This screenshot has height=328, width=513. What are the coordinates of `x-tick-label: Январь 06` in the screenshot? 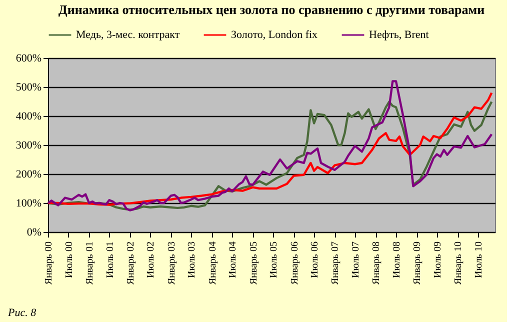 It's located at (294, 263).